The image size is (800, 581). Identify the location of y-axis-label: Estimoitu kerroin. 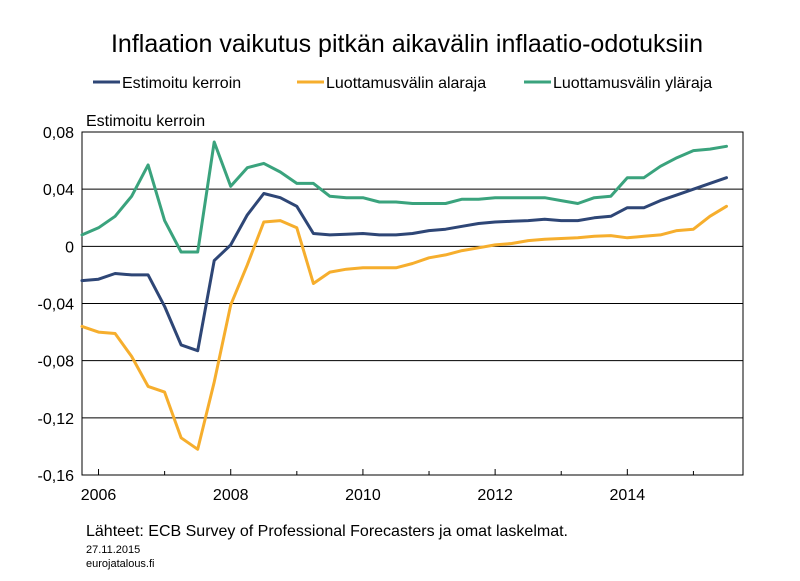
(145, 121).